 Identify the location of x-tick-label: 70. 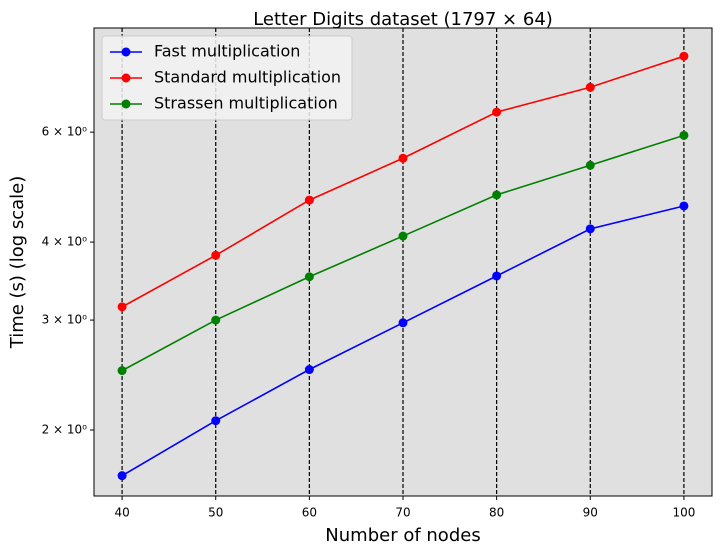
(402, 513).